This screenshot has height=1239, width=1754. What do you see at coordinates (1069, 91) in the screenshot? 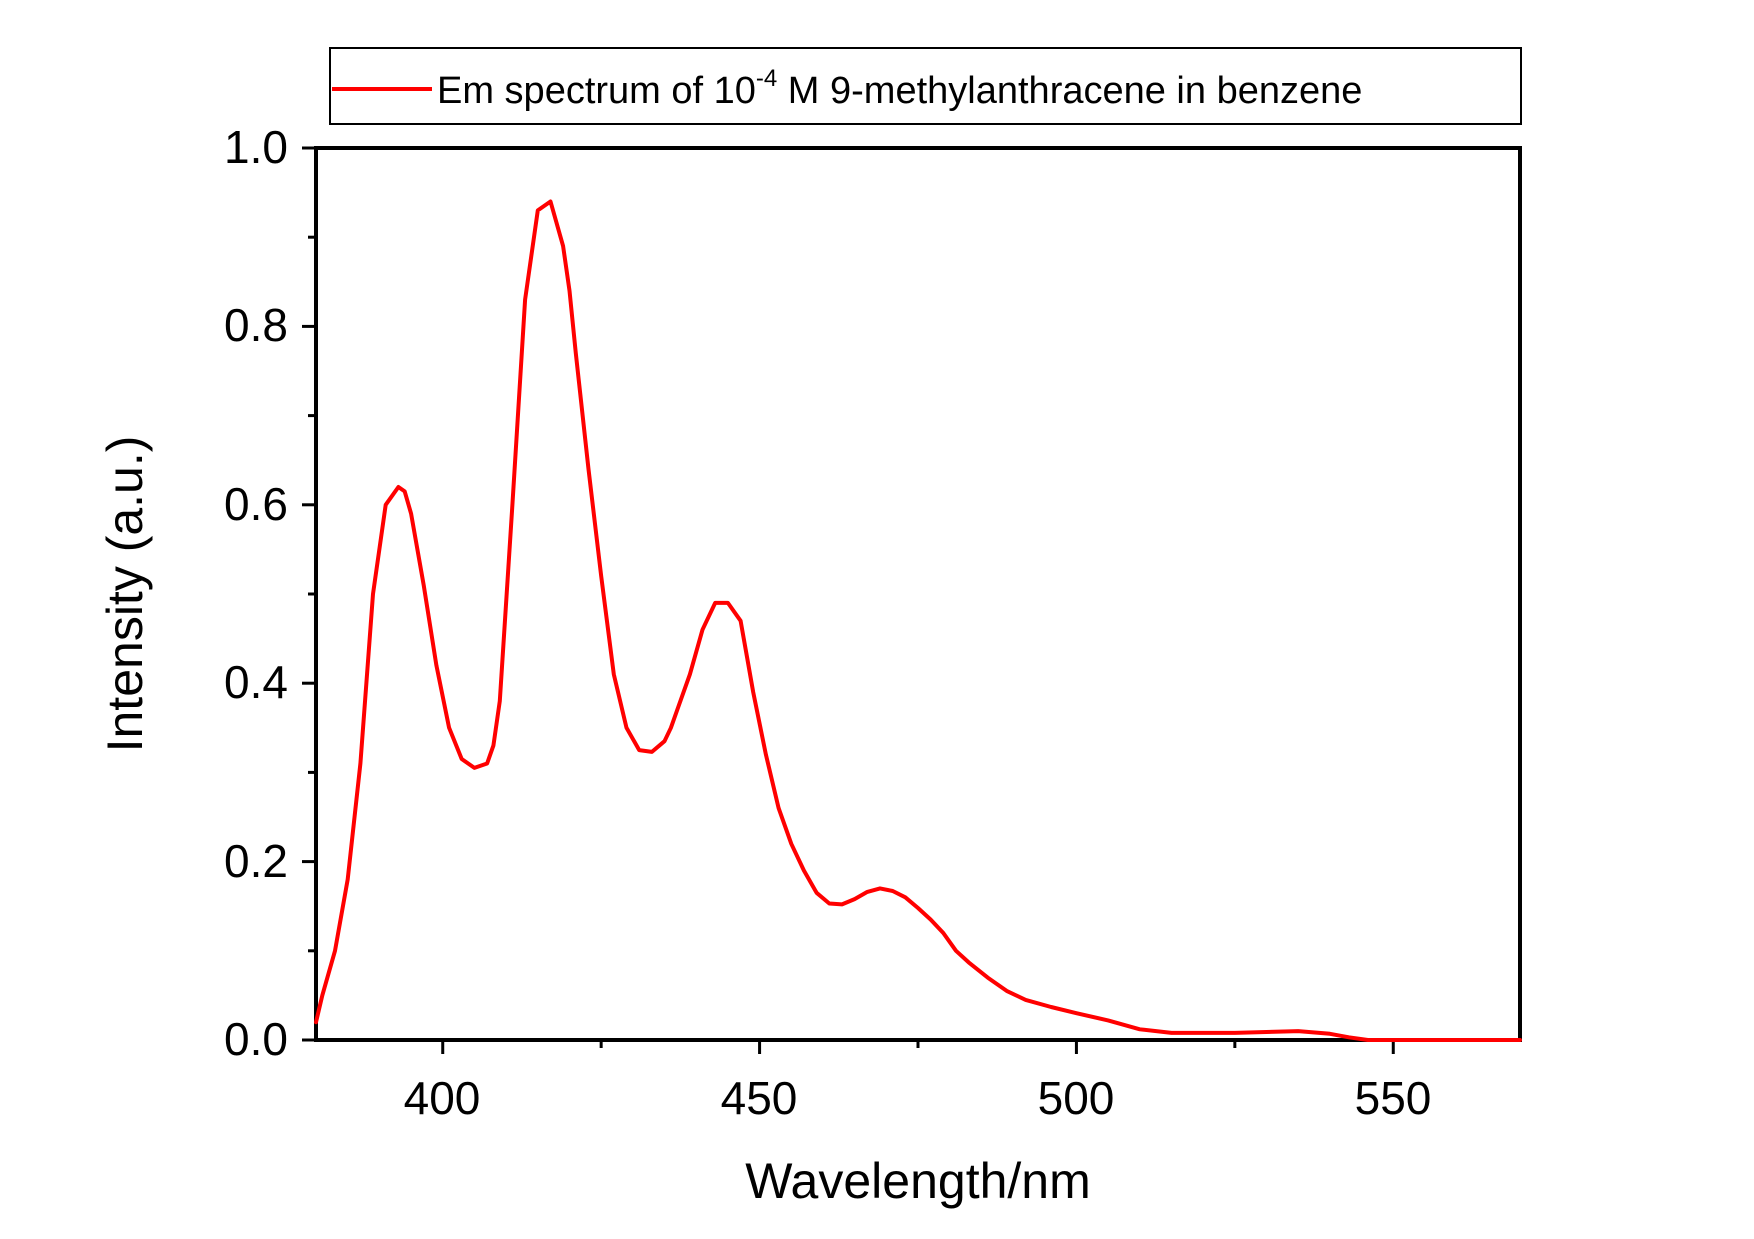
I see `legend-label-suffix: M 9-methylanthracene in benzene` at bounding box center [1069, 91].